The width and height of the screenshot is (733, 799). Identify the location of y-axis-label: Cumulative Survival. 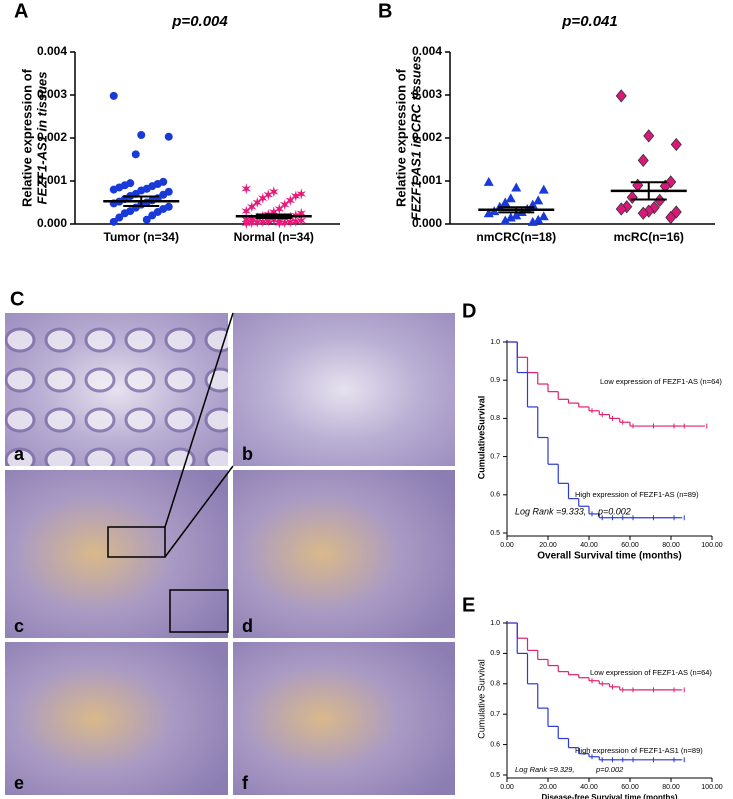
(481, 699).